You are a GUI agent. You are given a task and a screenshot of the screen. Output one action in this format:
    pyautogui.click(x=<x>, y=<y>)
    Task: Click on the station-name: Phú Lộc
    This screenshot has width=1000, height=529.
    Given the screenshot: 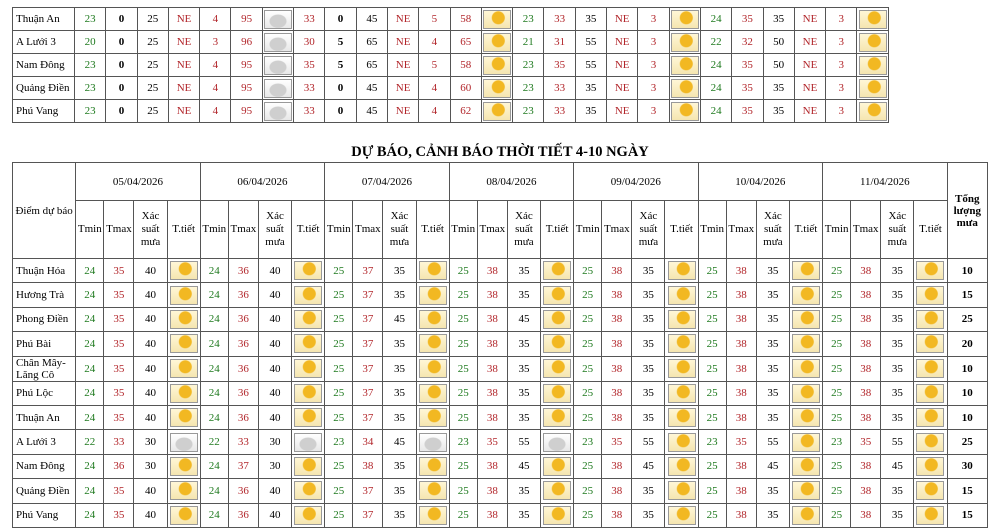 What is the action you would take?
    pyautogui.click(x=44, y=393)
    